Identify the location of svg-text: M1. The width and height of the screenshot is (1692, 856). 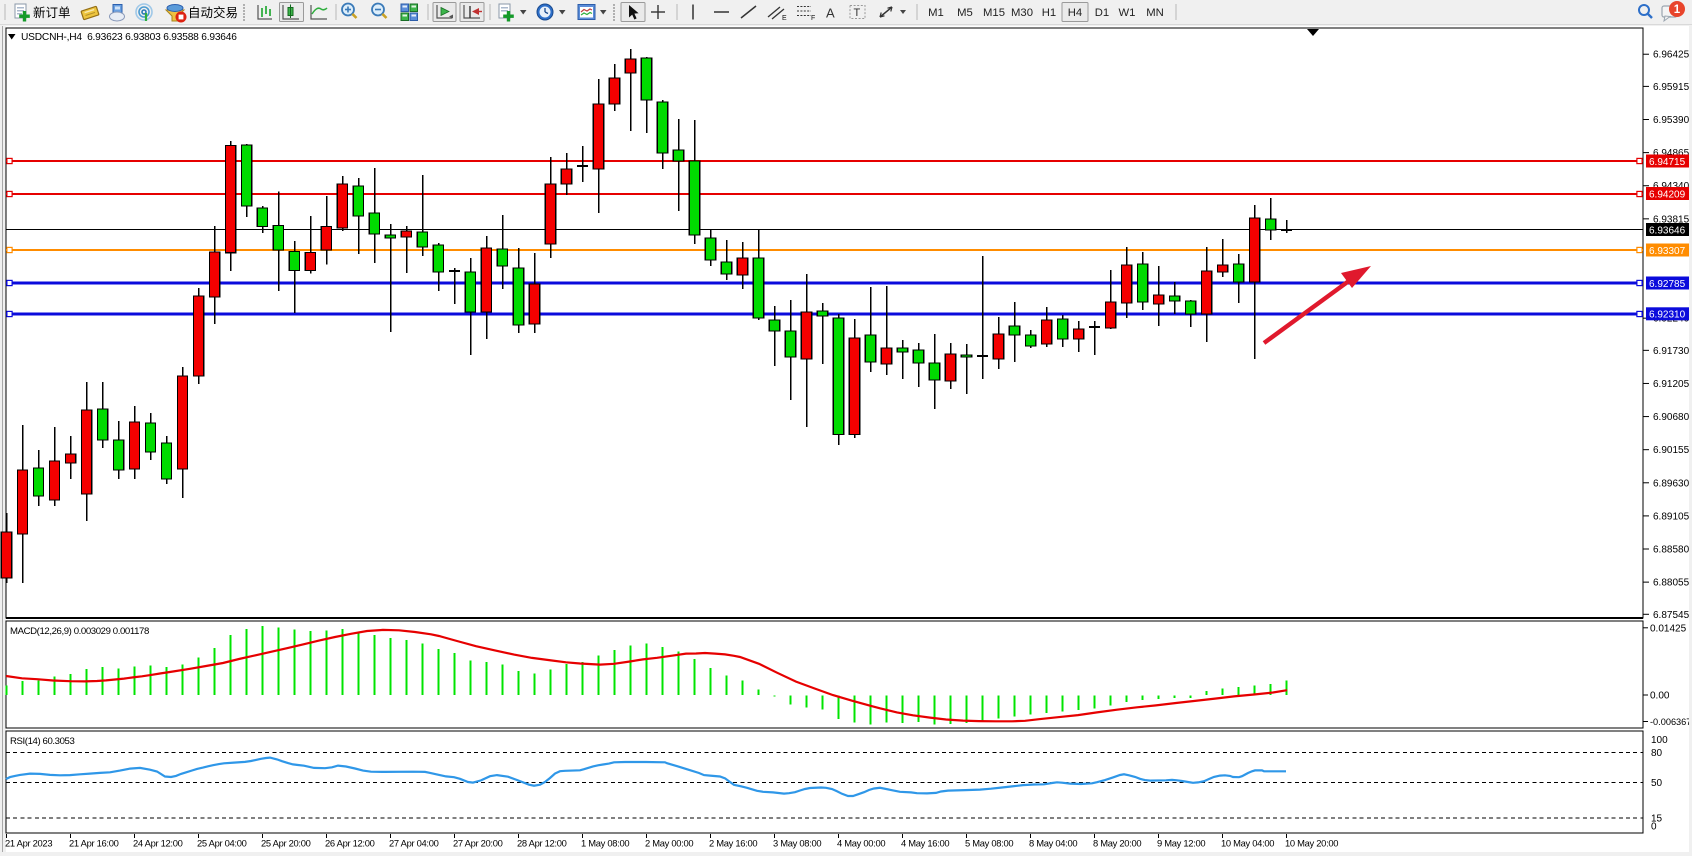
(936, 13).